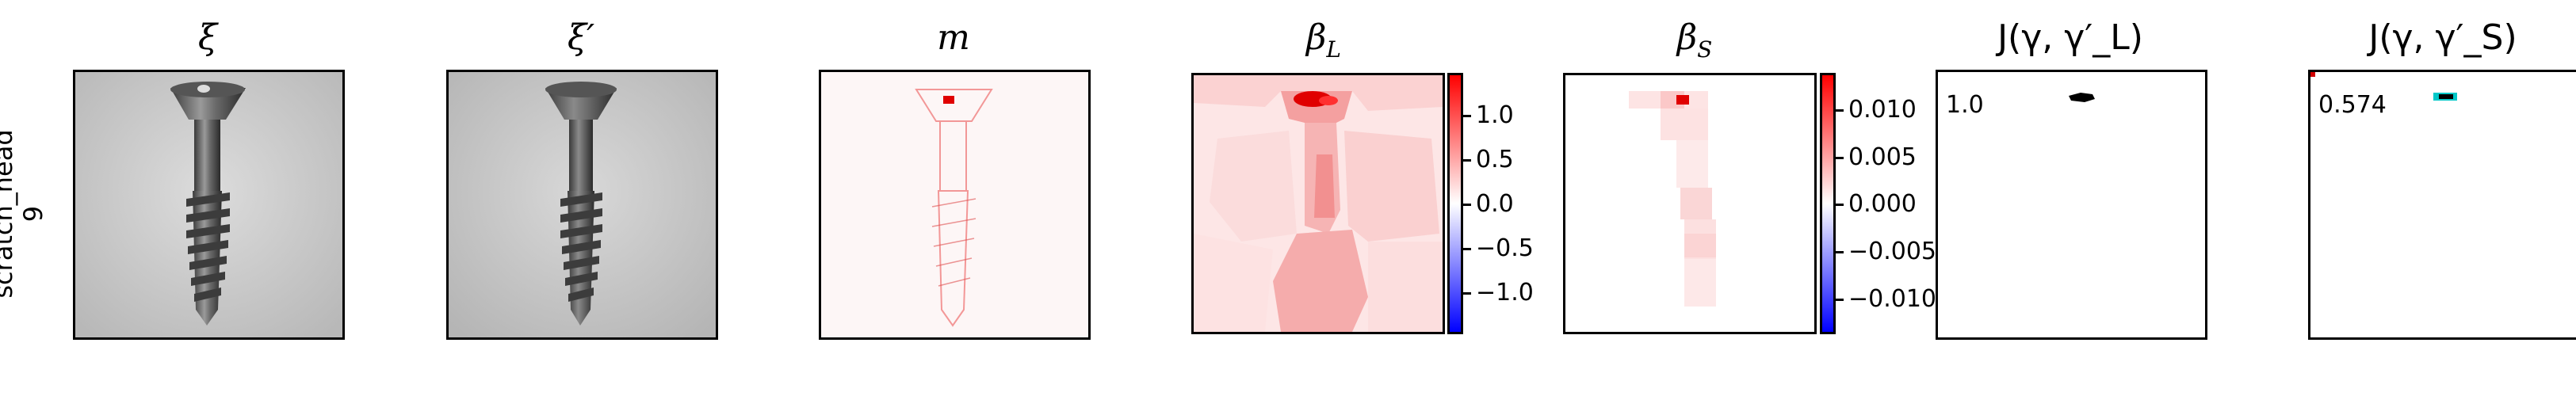  What do you see at coordinates (2071, 205) in the screenshot?
I see `panel-image-j-l: 1.0` at bounding box center [2071, 205].